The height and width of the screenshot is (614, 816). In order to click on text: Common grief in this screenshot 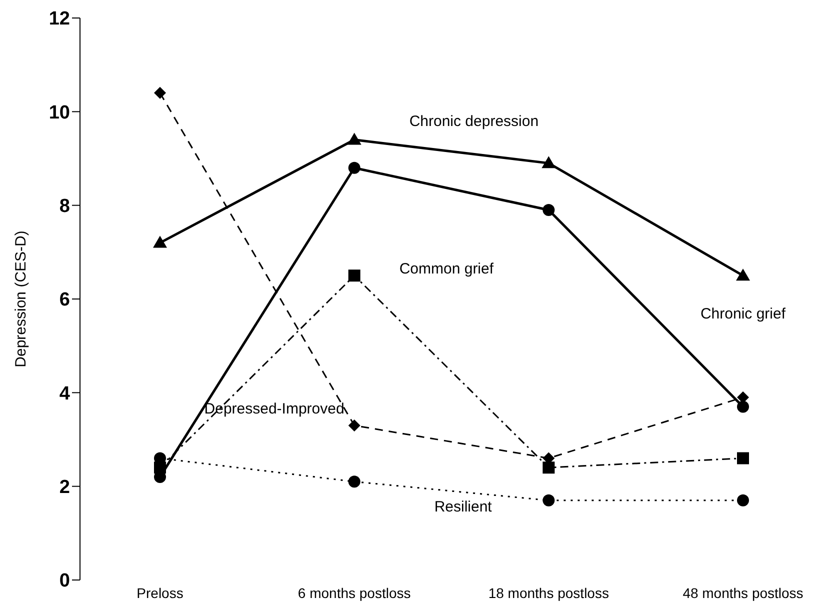, I will do `click(446, 269)`.